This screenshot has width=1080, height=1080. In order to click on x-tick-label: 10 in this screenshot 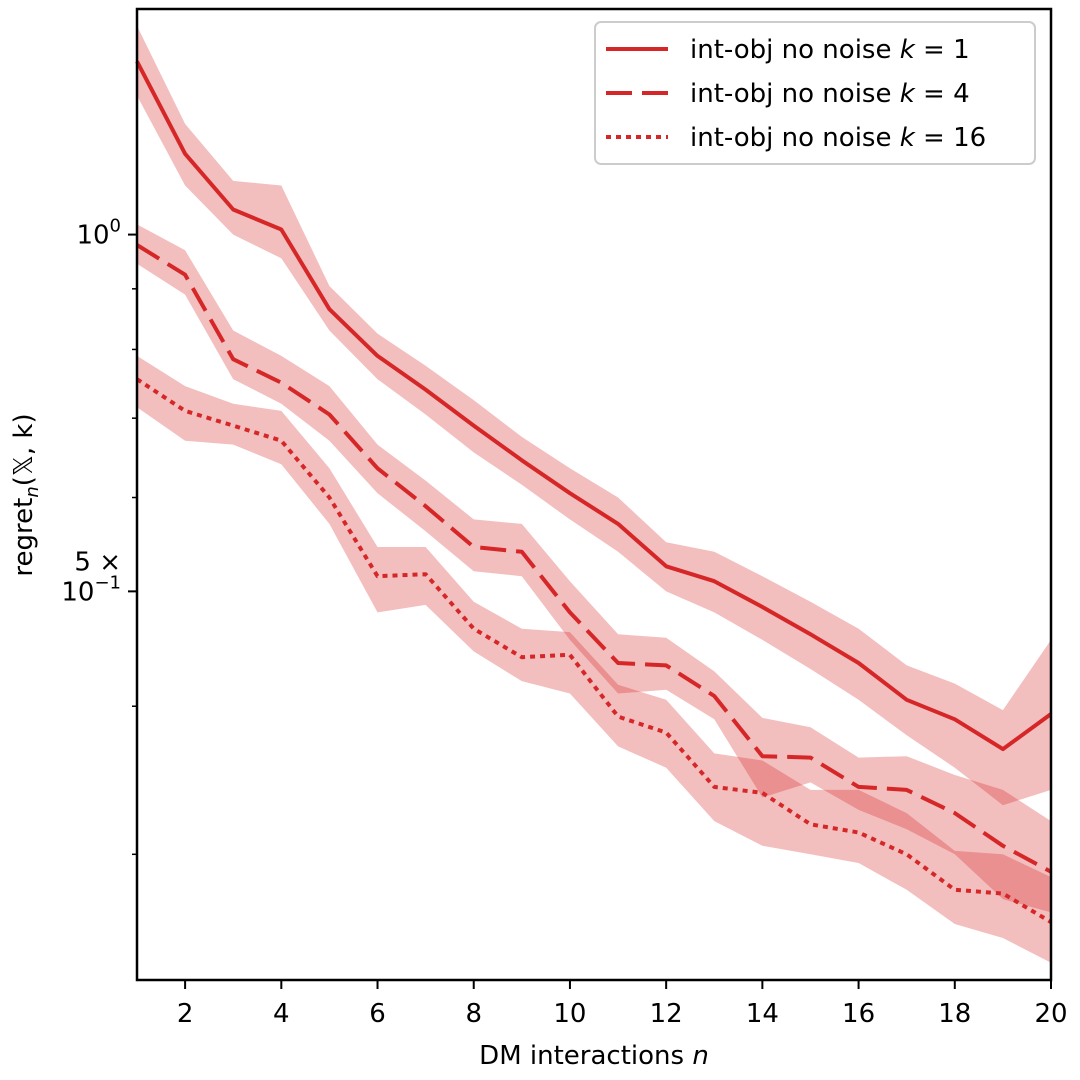, I will do `click(569, 1014)`.